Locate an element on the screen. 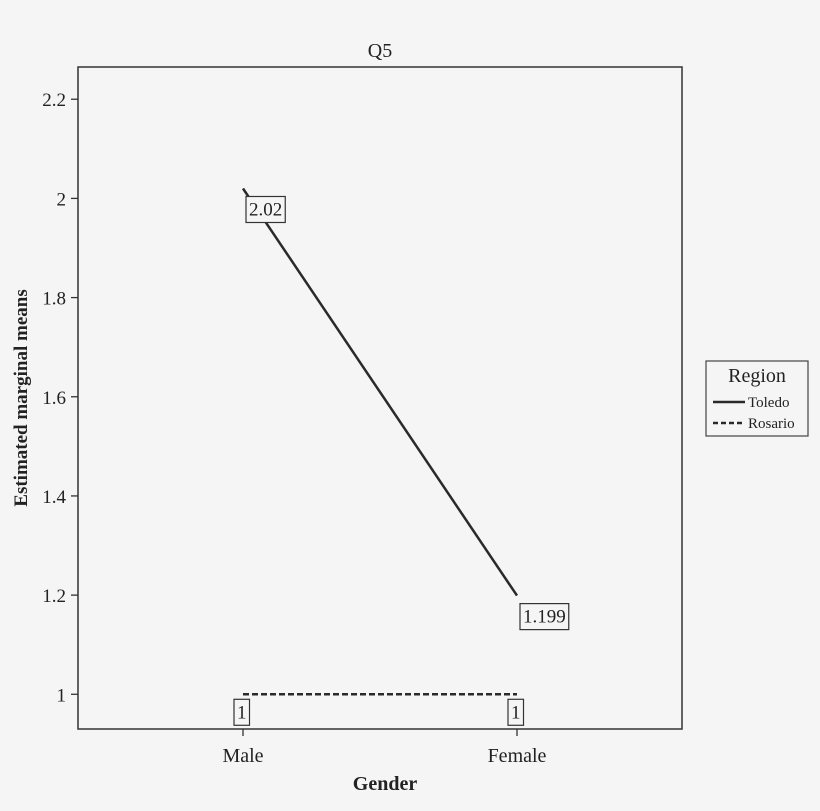 The image size is (820, 811). x-tick-label: Male is located at coordinates (242, 756).